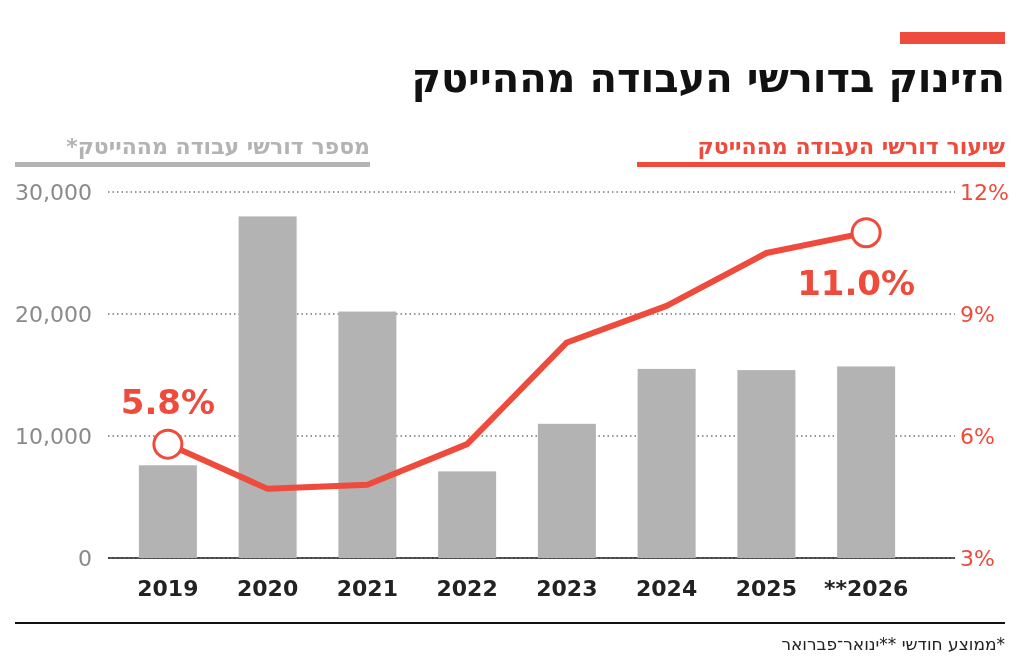  What do you see at coordinates (977, 436) in the screenshot?
I see `y2-tick-label: 6%` at bounding box center [977, 436].